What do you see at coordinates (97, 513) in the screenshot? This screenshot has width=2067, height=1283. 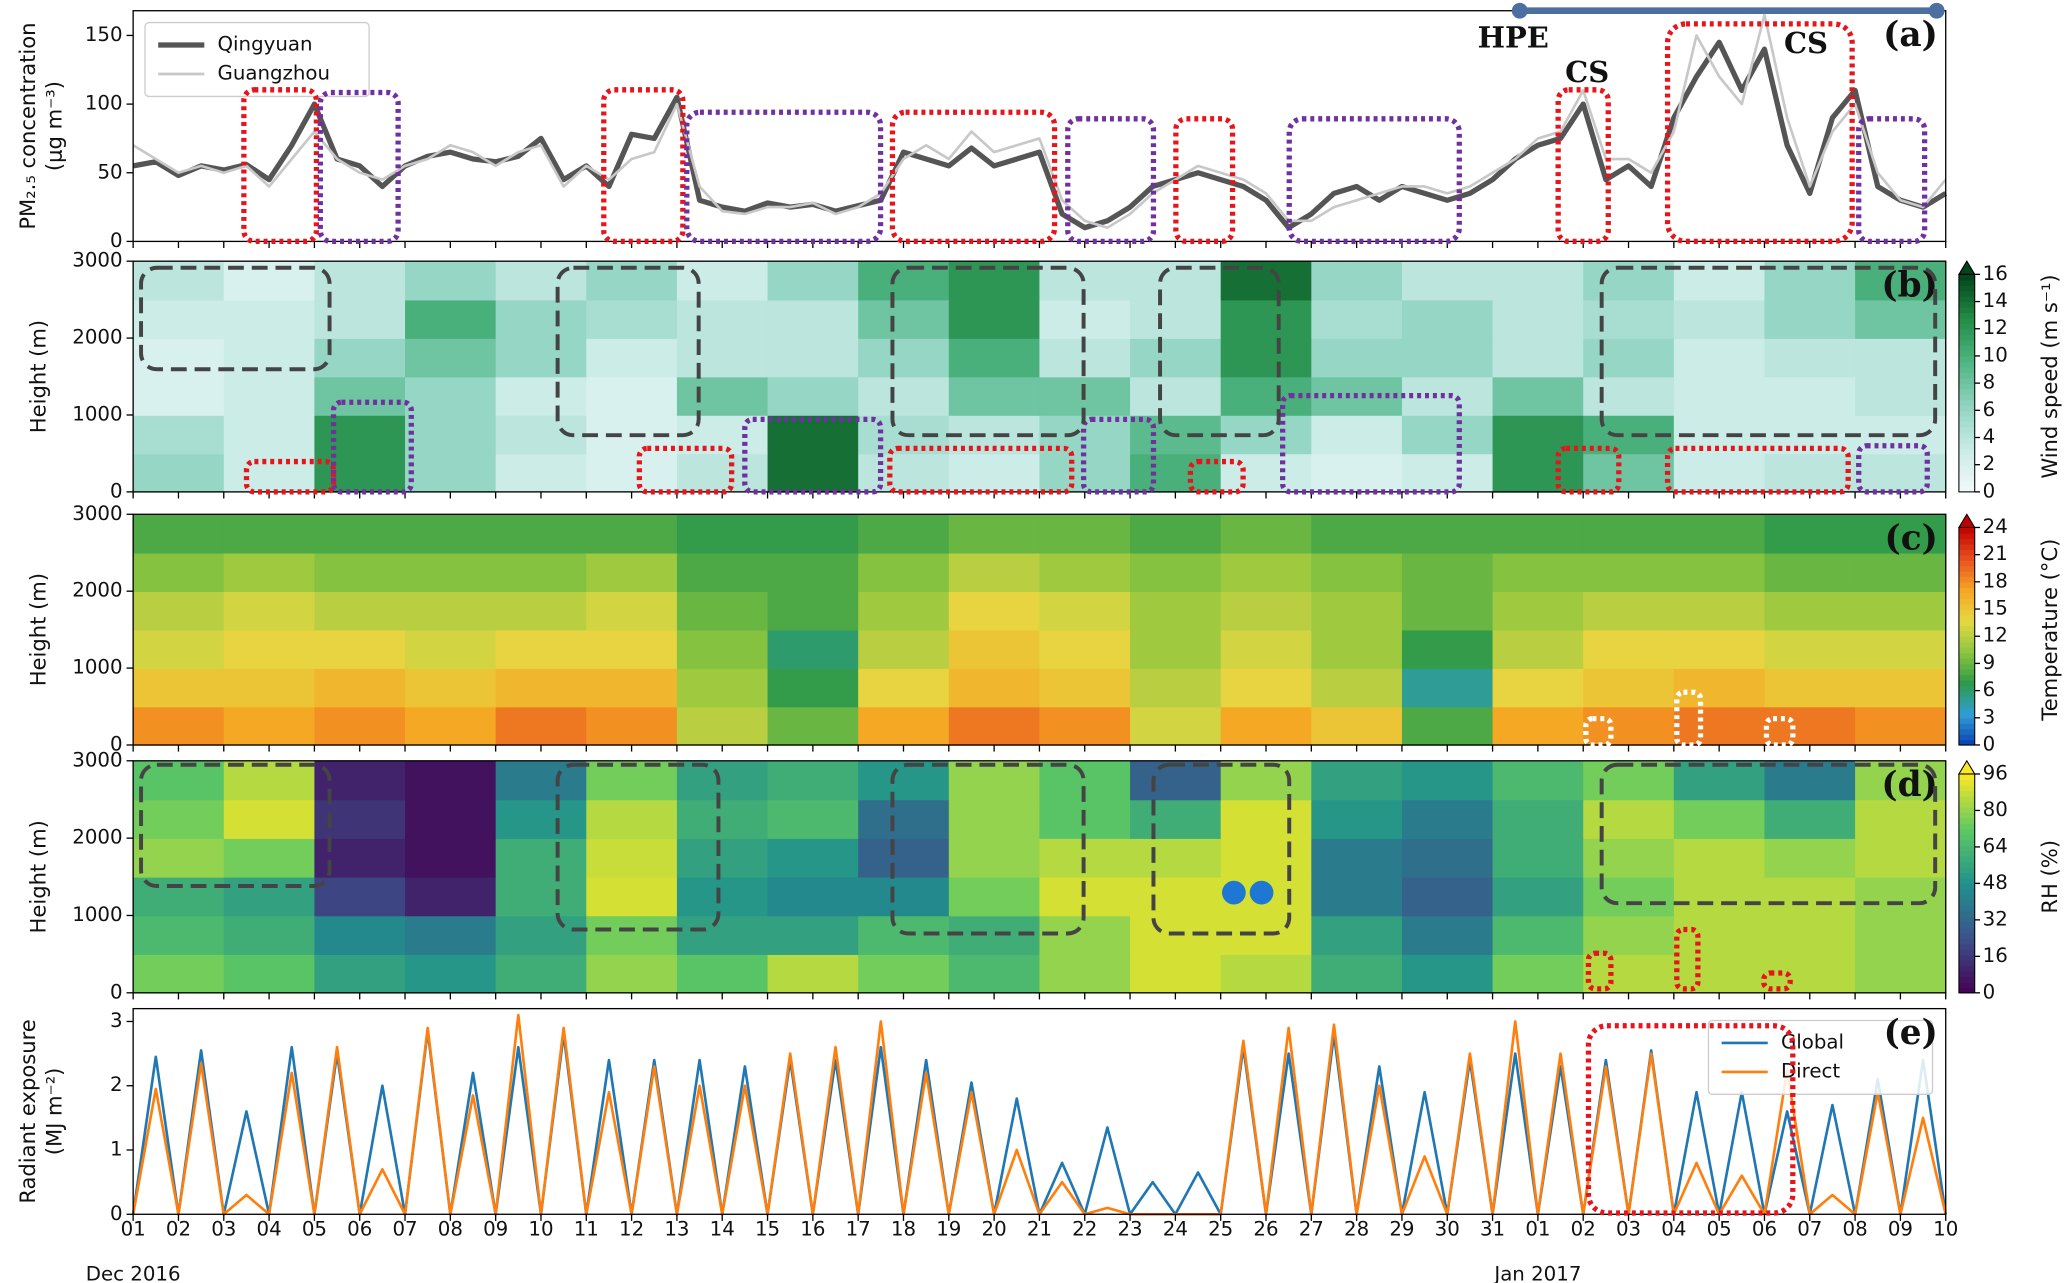 I see `y-tick-label: 3000` at bounding box center [97, 513].